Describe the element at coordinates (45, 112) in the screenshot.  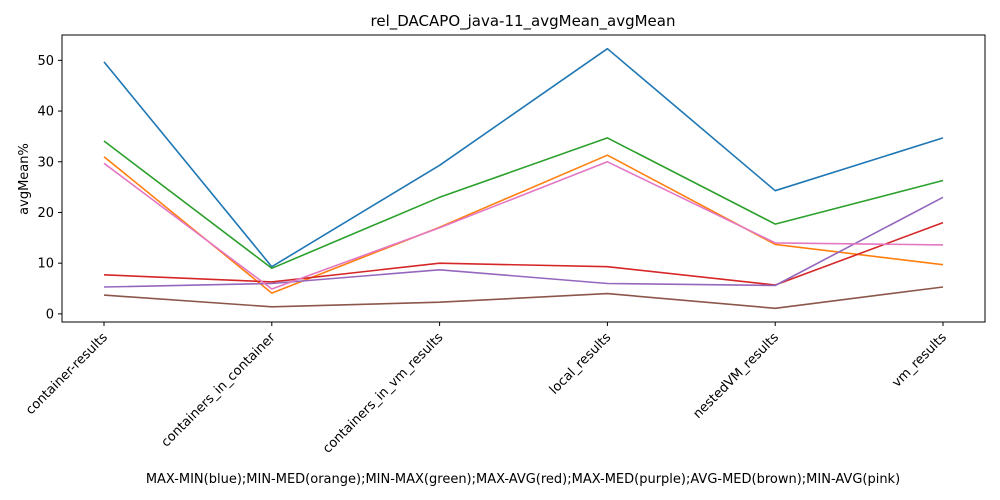
I see `y-tick-label-4: 40` at that location.